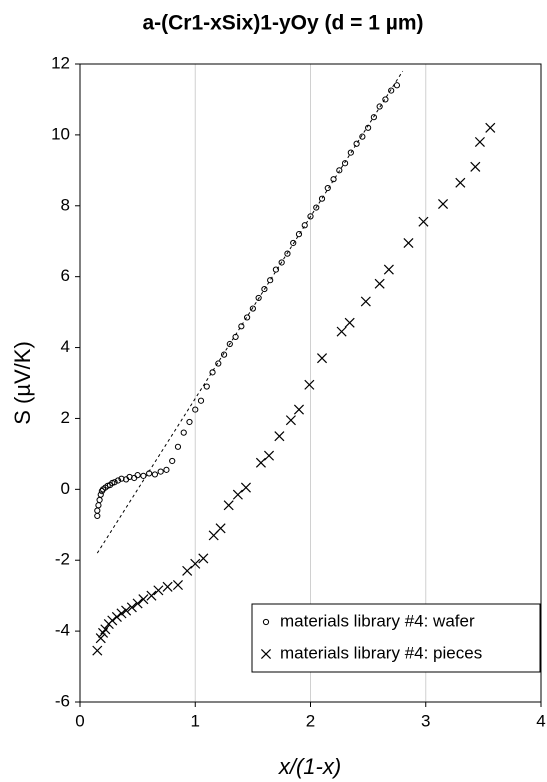 This screenshot has width=547, height=782. What do you see at coordinates (377, 620) in the screenshot?
I see `legend-label: materials library #4: wafer` at bounding box center [377, 620].